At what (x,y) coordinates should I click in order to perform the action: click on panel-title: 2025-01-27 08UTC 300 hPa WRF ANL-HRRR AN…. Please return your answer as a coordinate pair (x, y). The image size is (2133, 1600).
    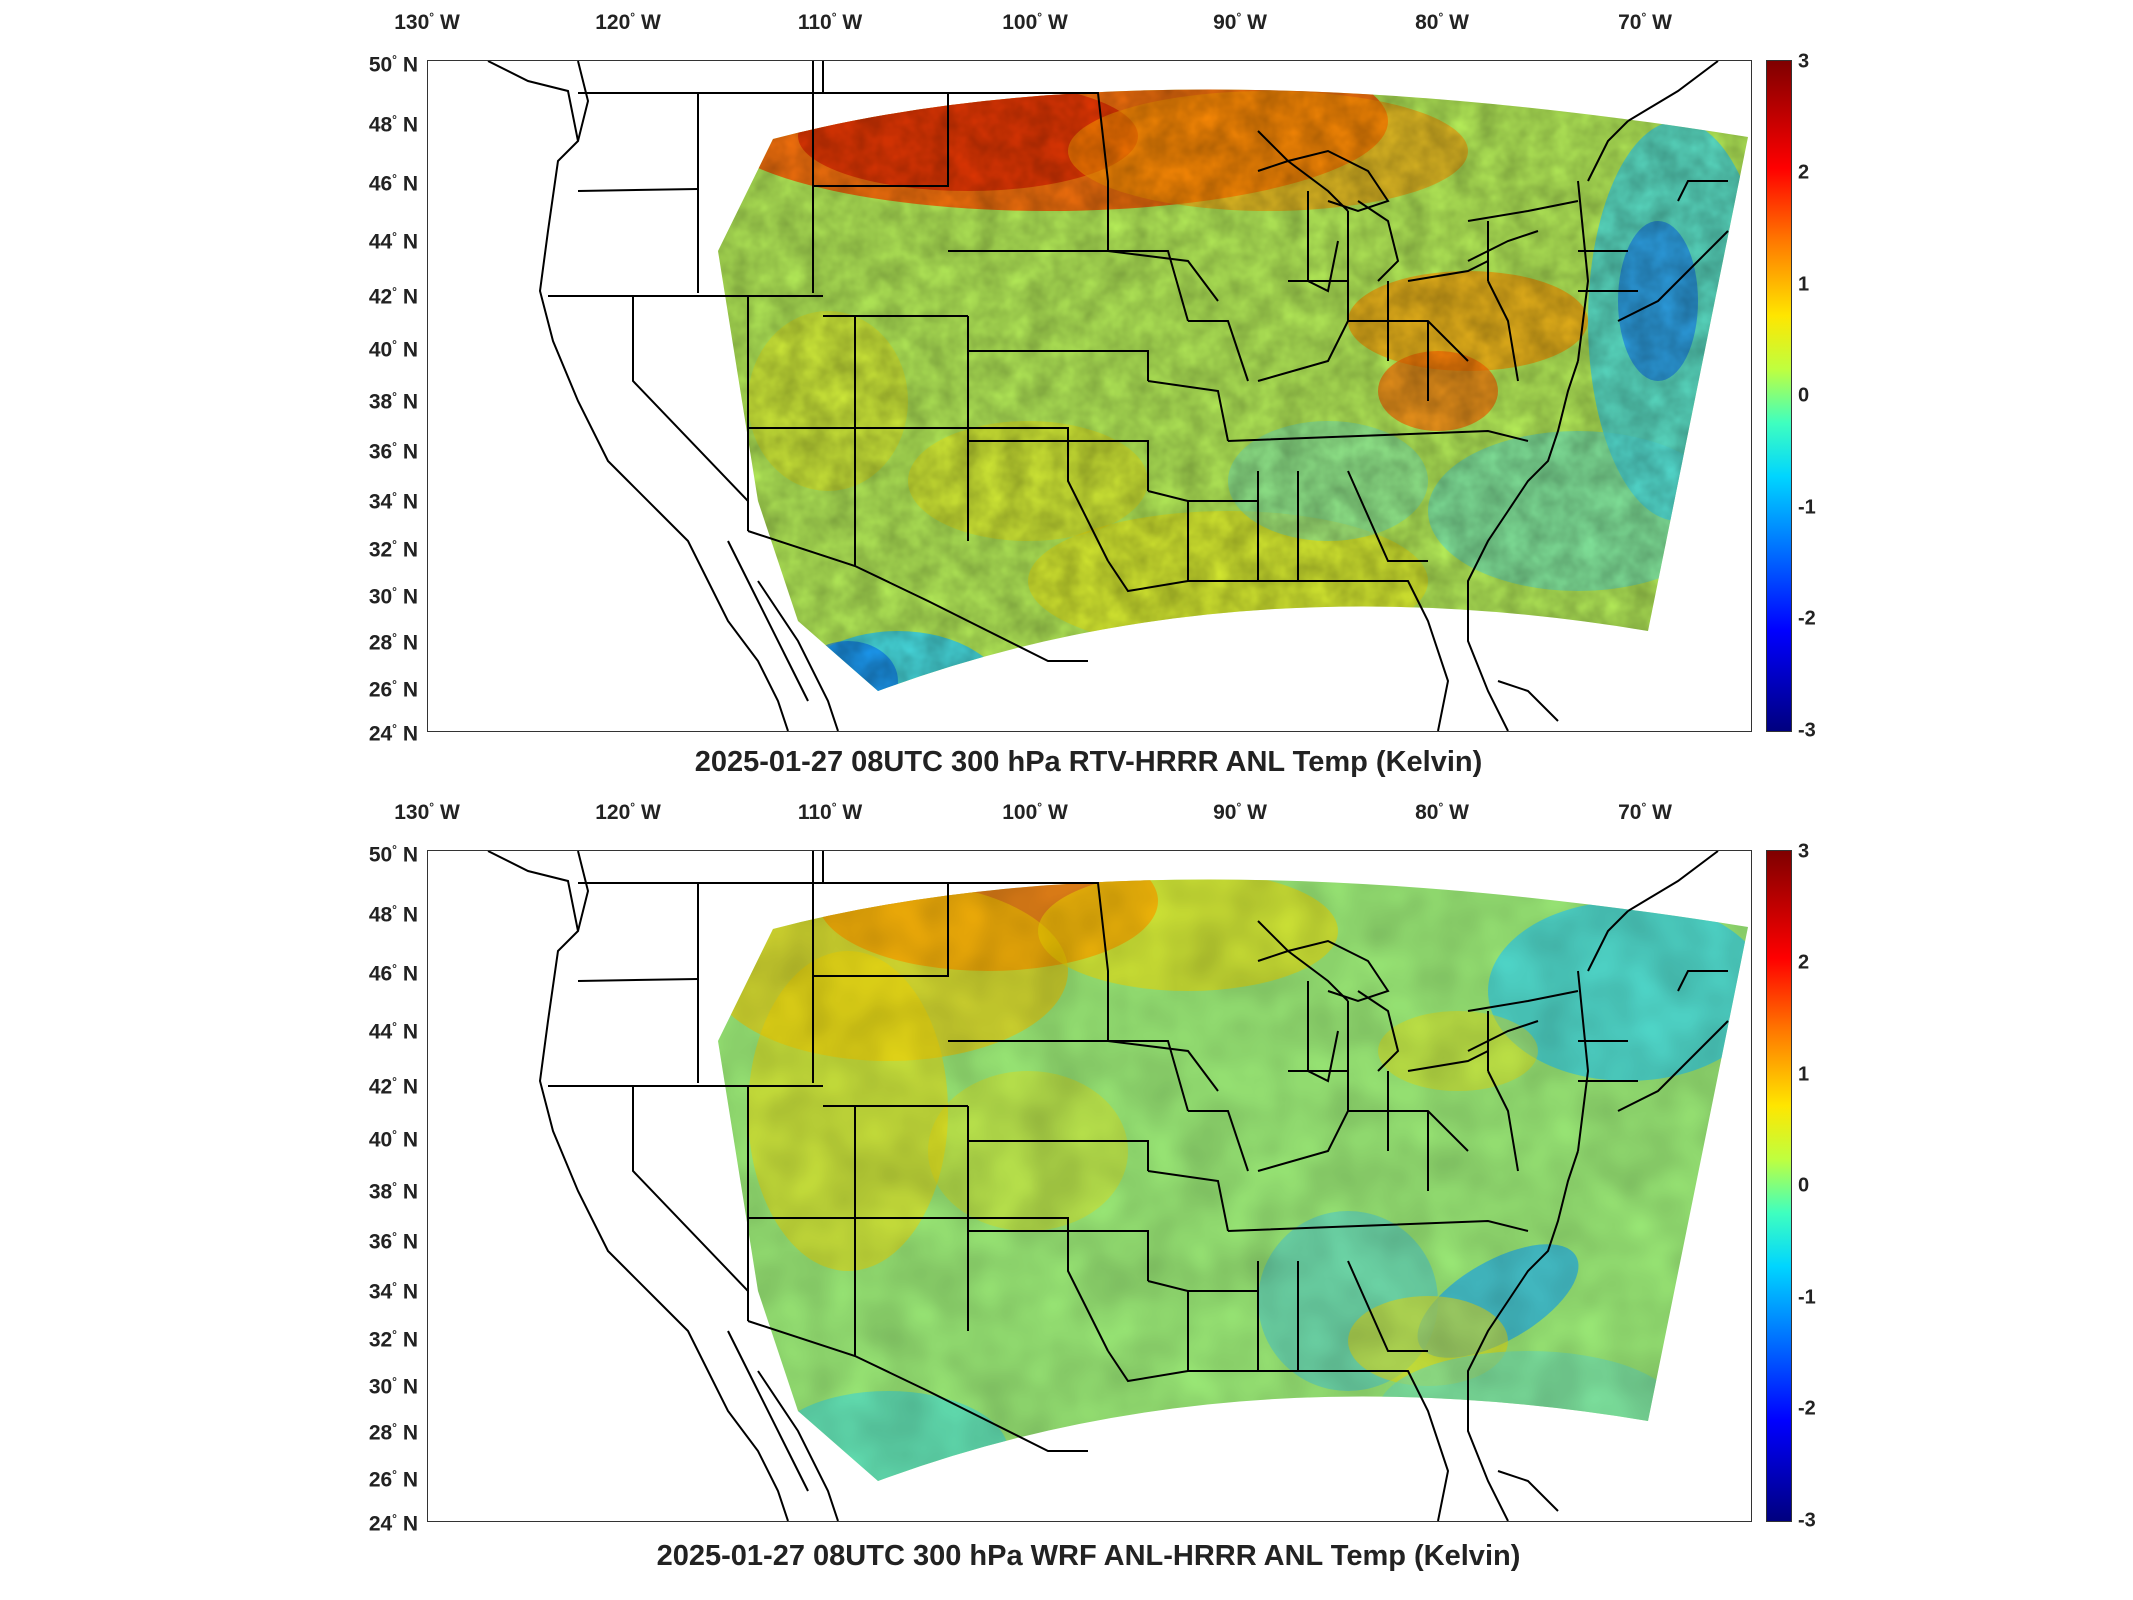
    Looking at the image, I should click on (1088, 1556).